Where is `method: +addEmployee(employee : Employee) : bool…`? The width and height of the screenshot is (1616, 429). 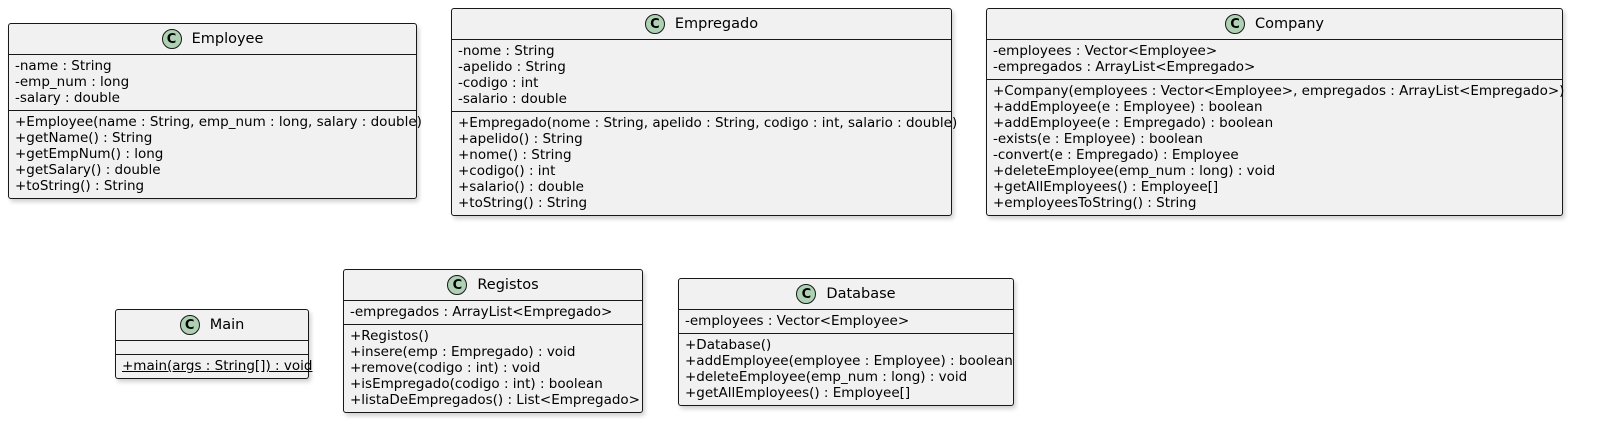
method: +addEmployee(employee : Employee) : bool… is located at coordinates (849, 361).